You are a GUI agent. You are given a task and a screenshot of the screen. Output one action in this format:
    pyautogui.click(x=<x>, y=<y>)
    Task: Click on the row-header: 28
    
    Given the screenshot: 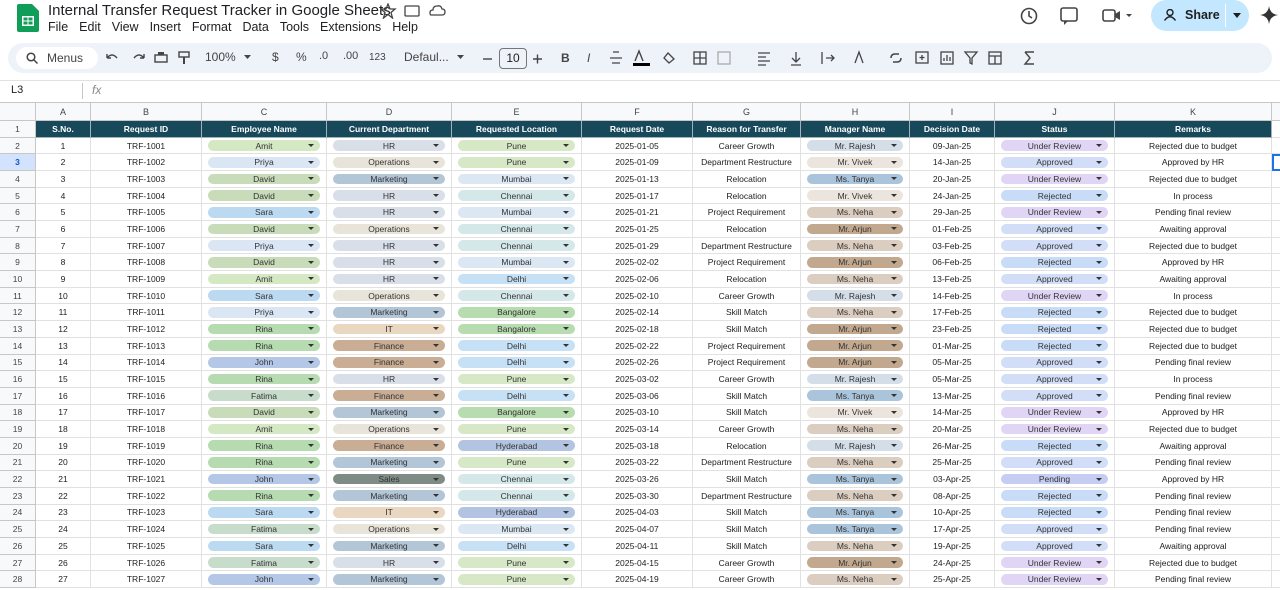 What is the action you would take?
    pyautogui.click(x=18, y=579)
    